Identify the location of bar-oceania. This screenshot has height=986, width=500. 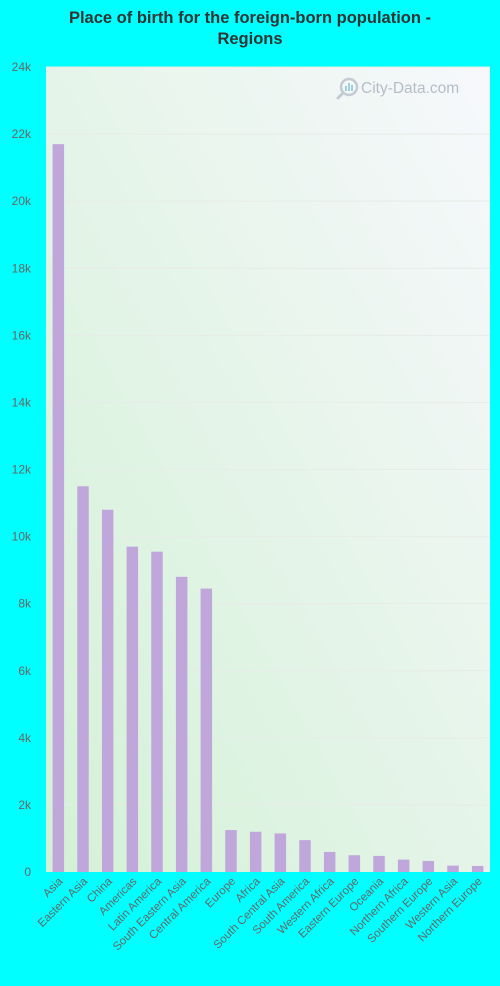
(379, 863).